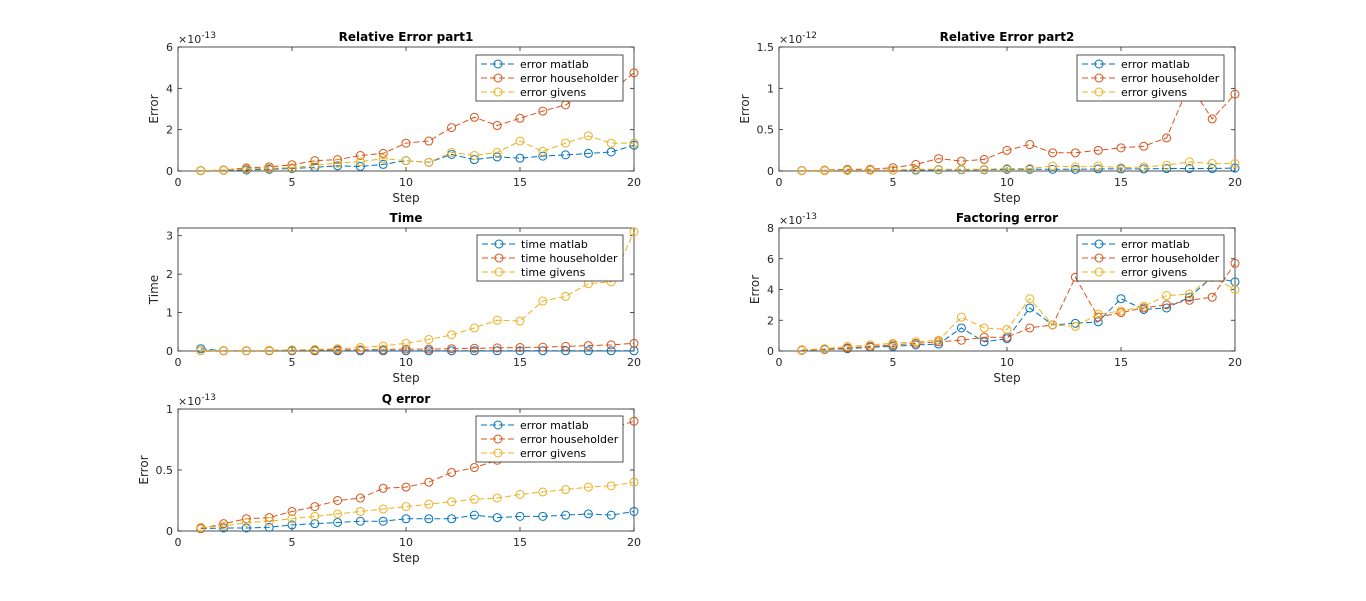  Describe the element at coordinates (178, 362) in the screenshot. I see `chart-time-xtick-label: 0` at that location.